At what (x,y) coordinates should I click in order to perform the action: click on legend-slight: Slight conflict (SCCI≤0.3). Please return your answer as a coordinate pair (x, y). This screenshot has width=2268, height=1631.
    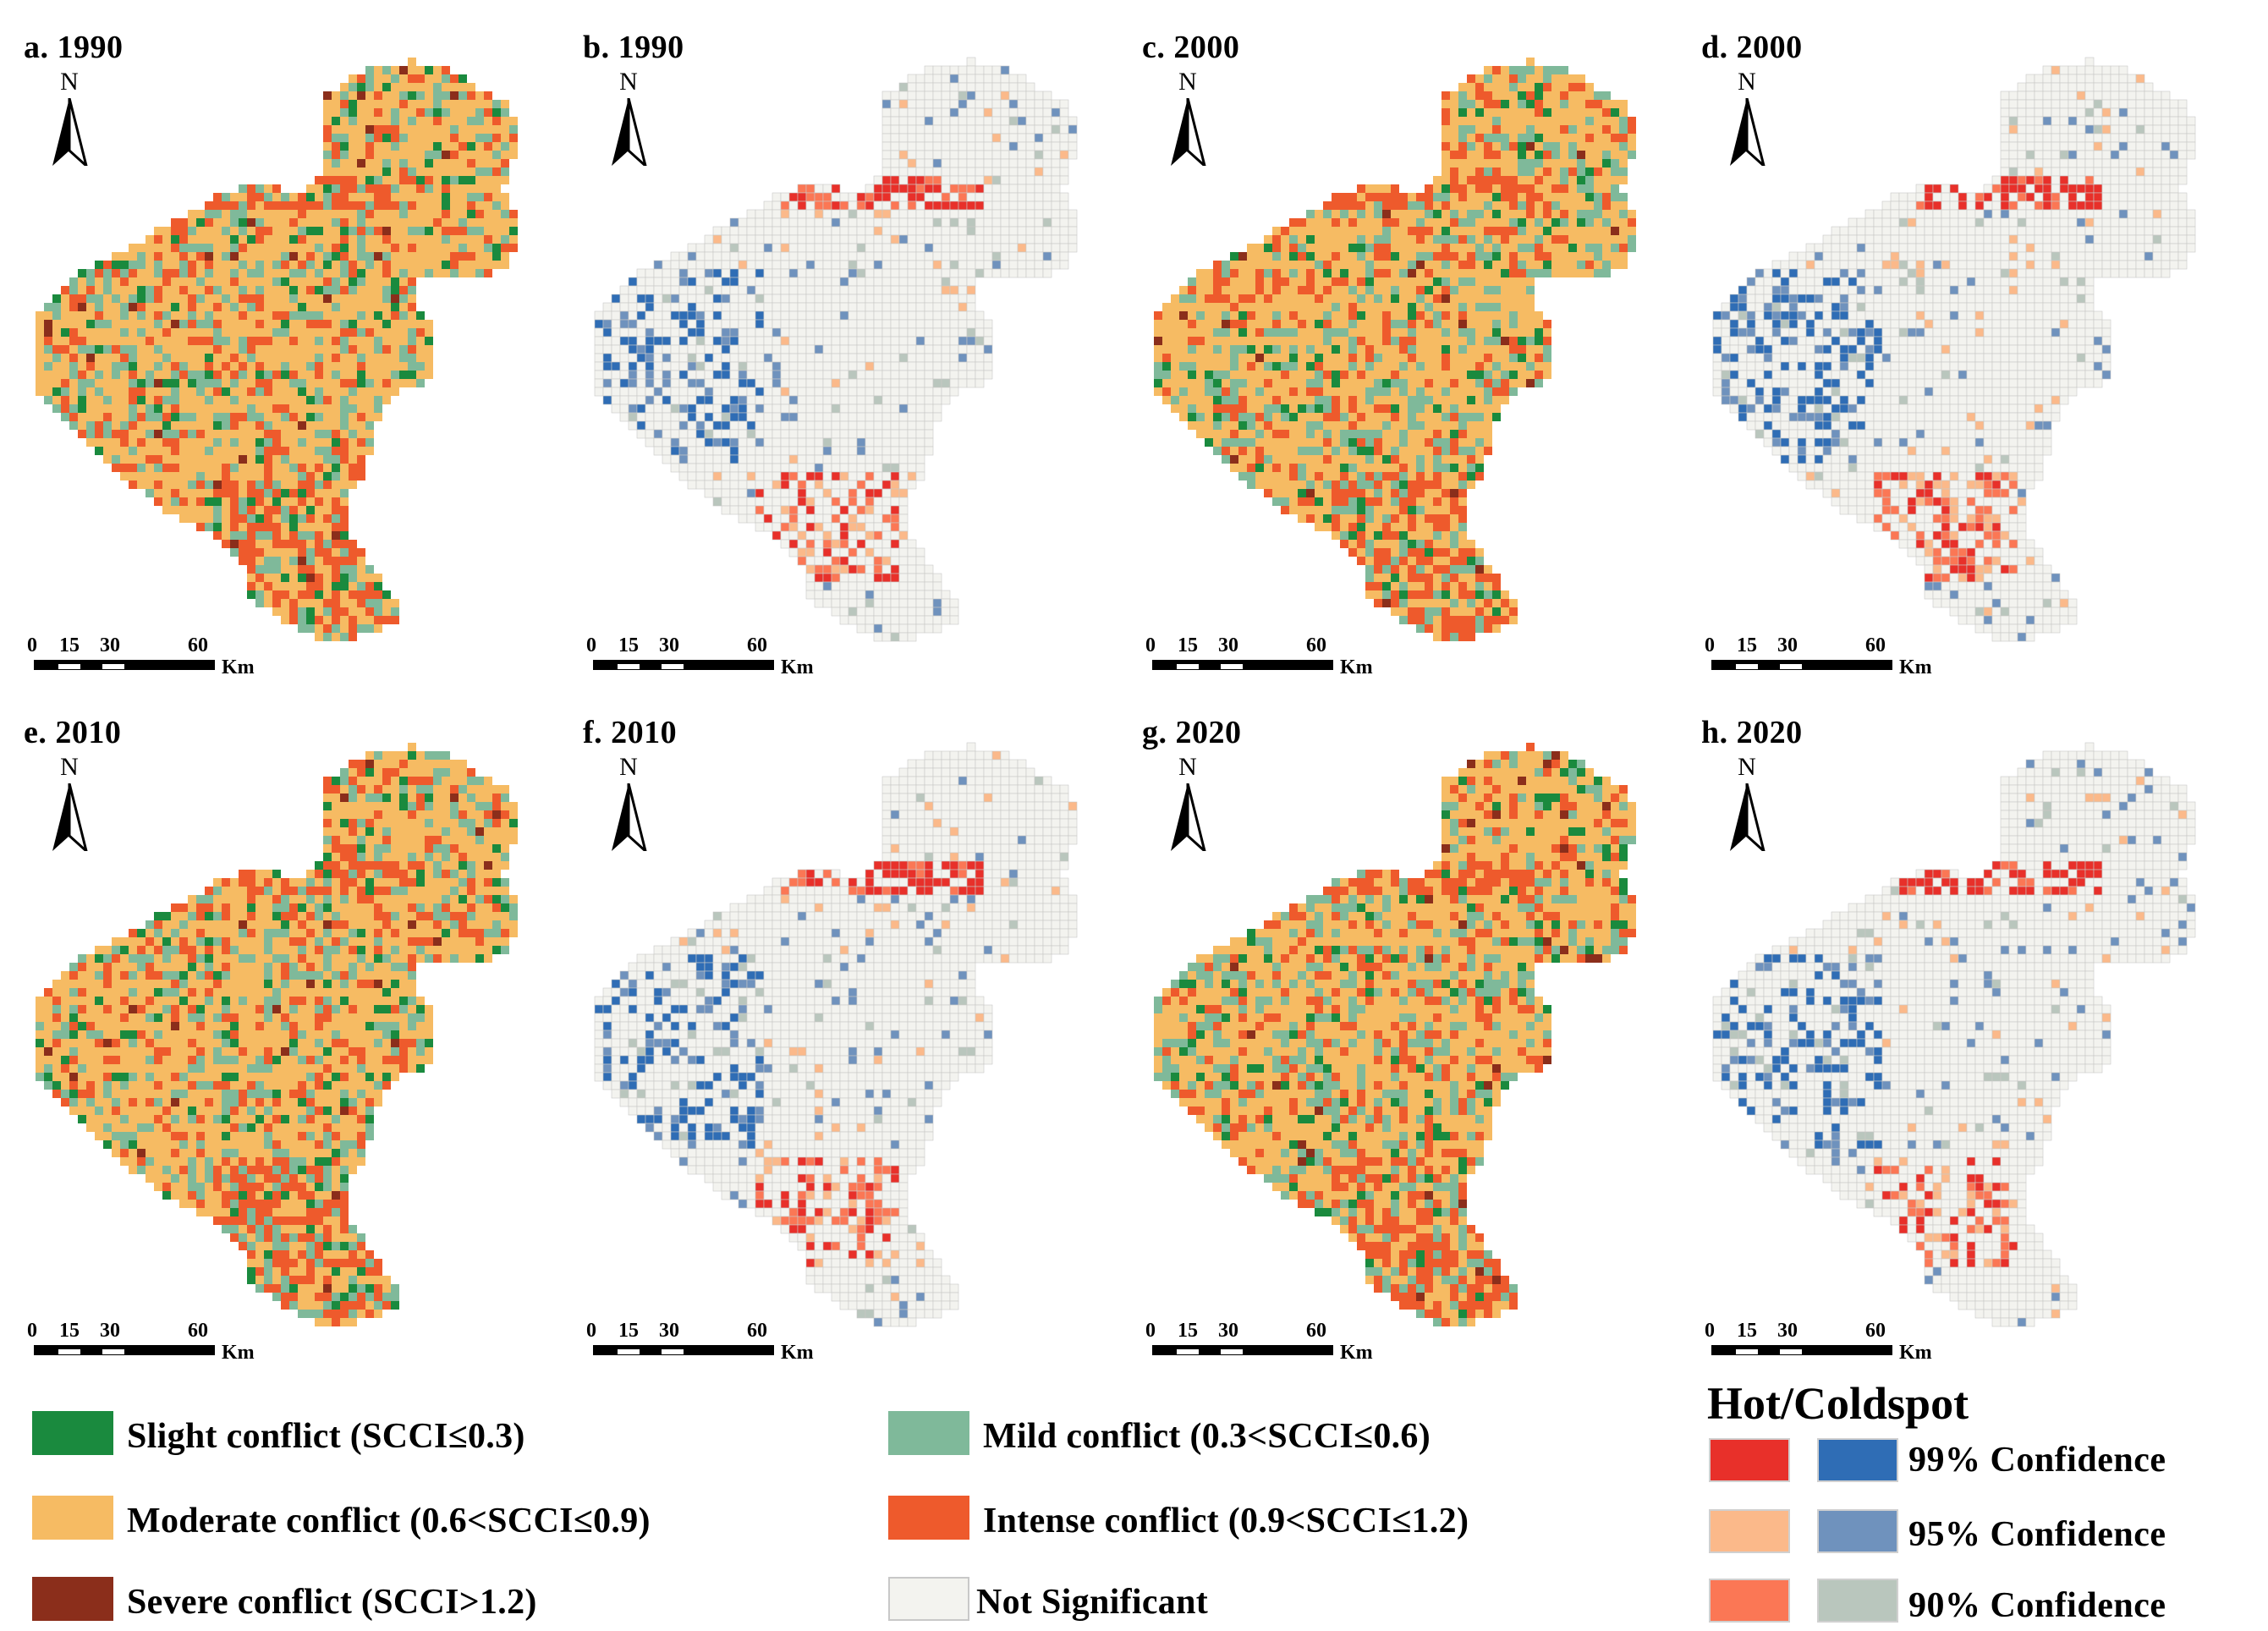
    Looking at the image, I should click on (413, 1435).